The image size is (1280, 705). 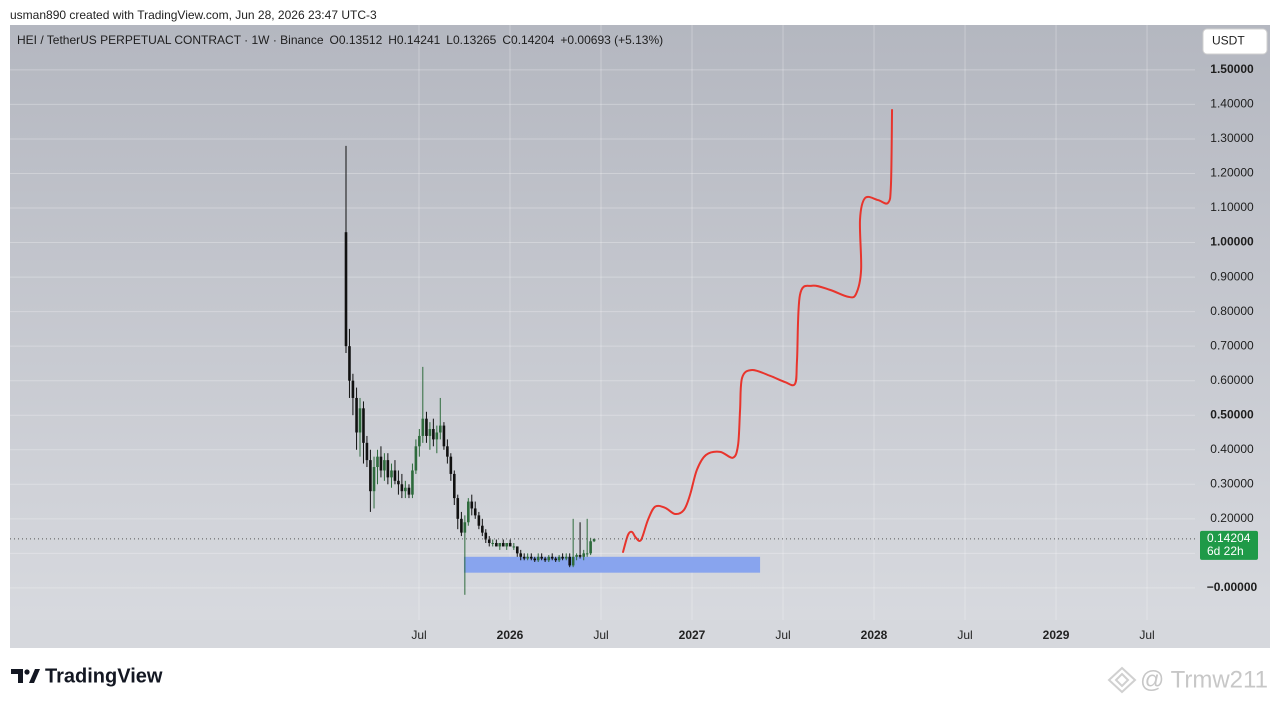 I want to click on y-tick-label: 1.50000, so click(x=1232, y=69).